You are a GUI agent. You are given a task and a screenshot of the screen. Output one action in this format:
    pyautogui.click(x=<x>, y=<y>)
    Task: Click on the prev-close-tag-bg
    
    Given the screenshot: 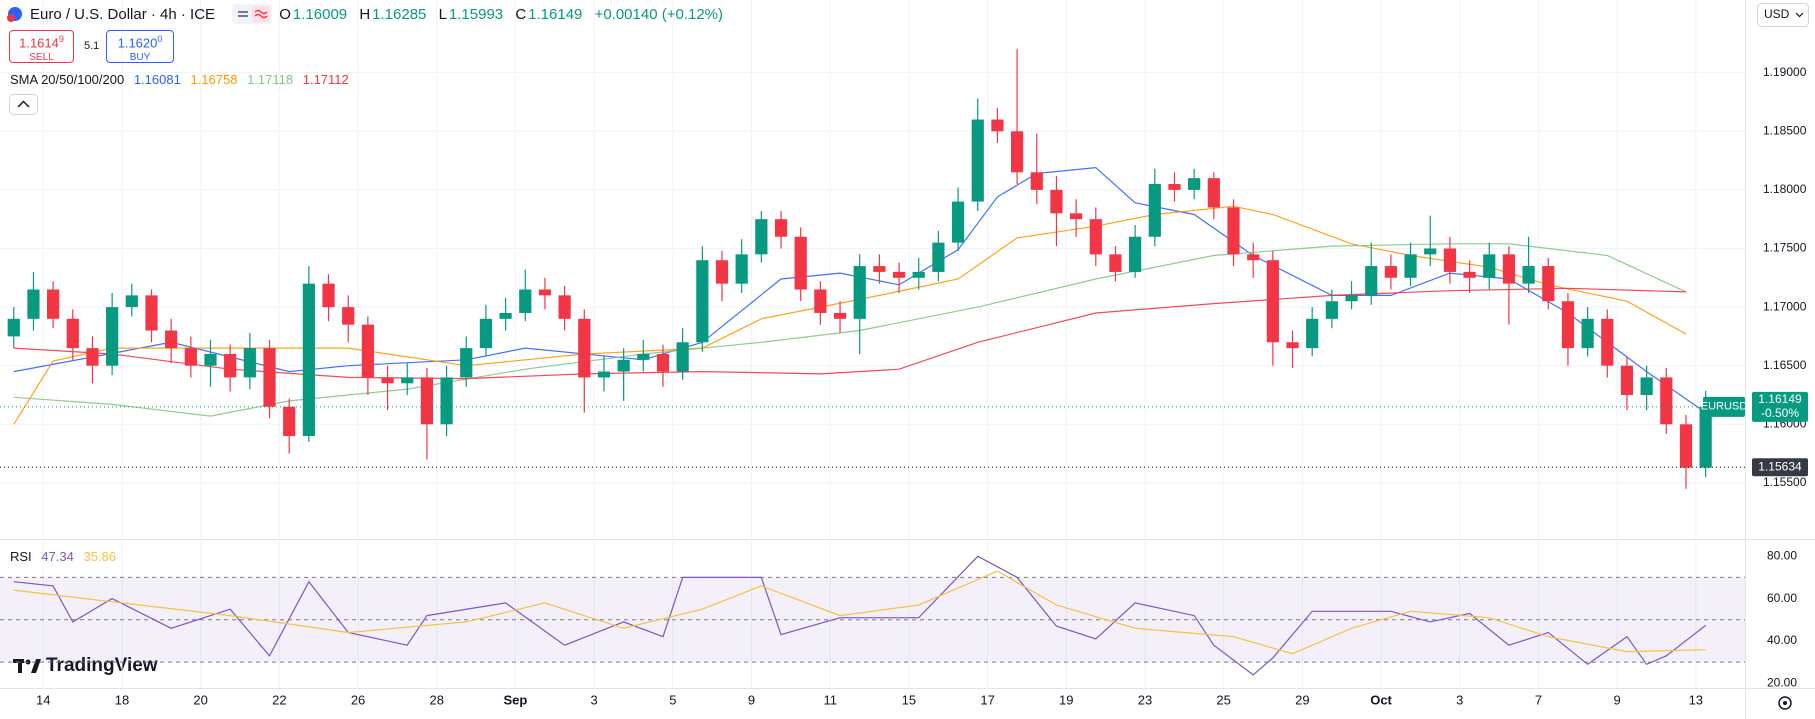 What is the action you would take?
    pyautogui.click(x=1780, y=467)
    